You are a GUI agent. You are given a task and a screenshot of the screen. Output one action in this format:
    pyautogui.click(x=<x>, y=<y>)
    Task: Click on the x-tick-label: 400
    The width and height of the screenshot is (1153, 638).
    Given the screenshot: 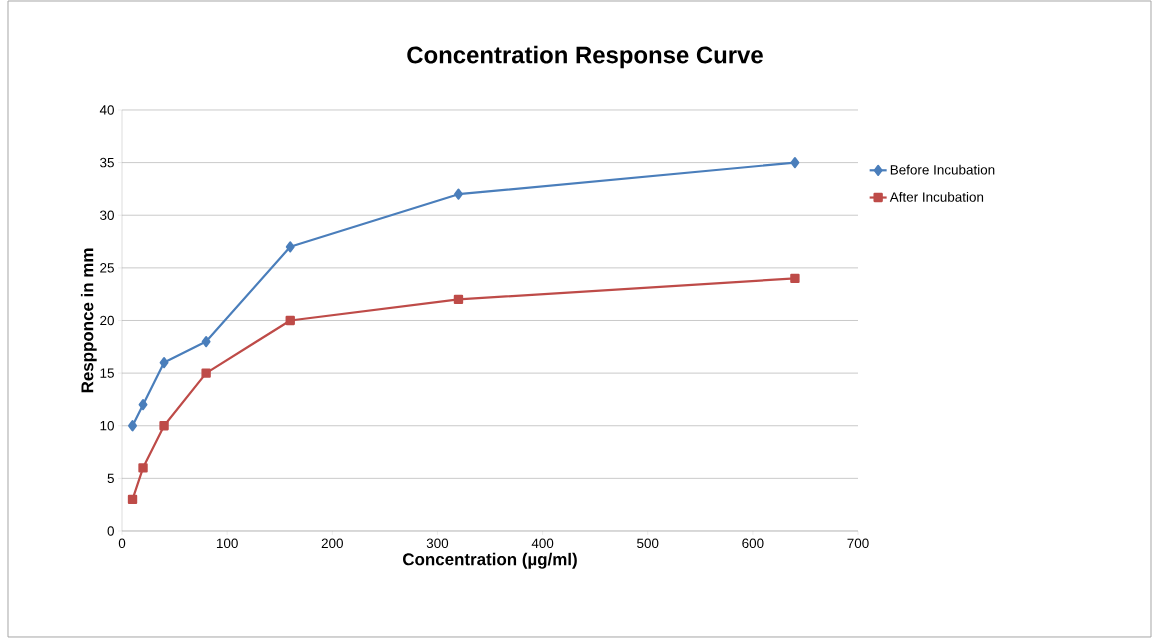 What is the action you would take?
    pyautogui.click(x=542, y=543)
    